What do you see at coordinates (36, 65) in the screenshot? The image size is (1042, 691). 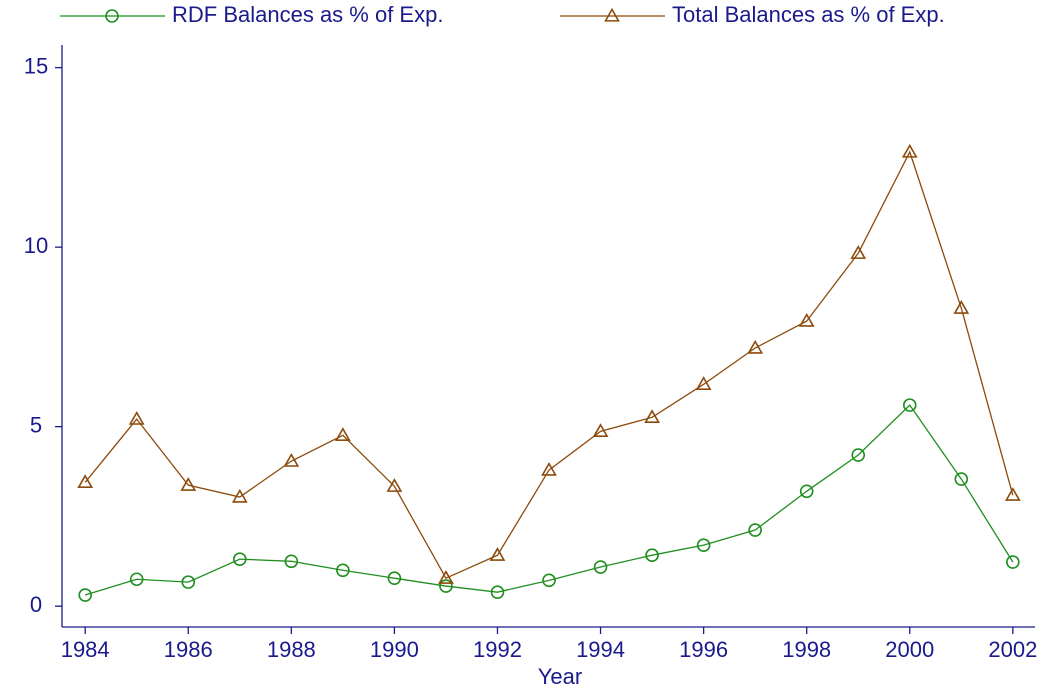 I see `y-tick-label: 15` at bounding box center [36, 65].